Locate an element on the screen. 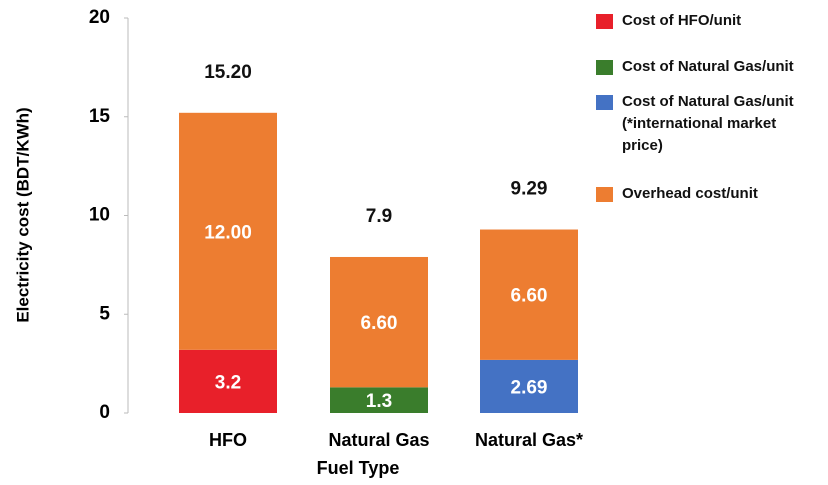 The height and width of the screenshot is (485, 828). x-axis-label: Fuel Type is located at coordinates (358, 468).